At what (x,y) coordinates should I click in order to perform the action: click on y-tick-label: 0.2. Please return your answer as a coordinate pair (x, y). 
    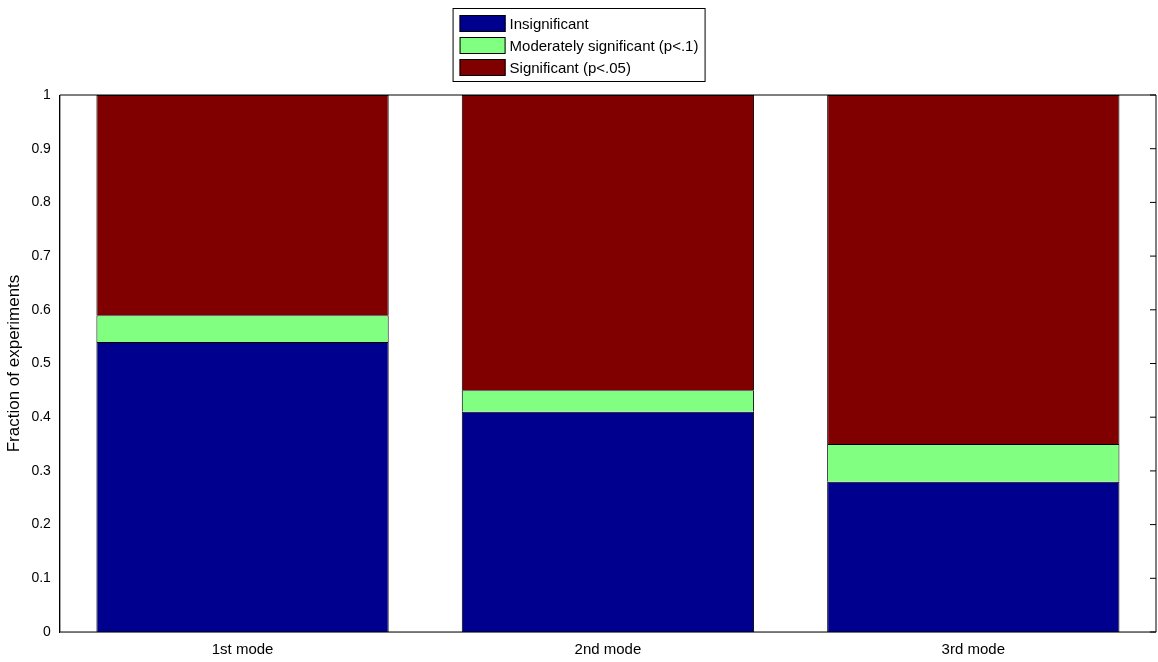
    Looking at the image, I should click on (41, 523).